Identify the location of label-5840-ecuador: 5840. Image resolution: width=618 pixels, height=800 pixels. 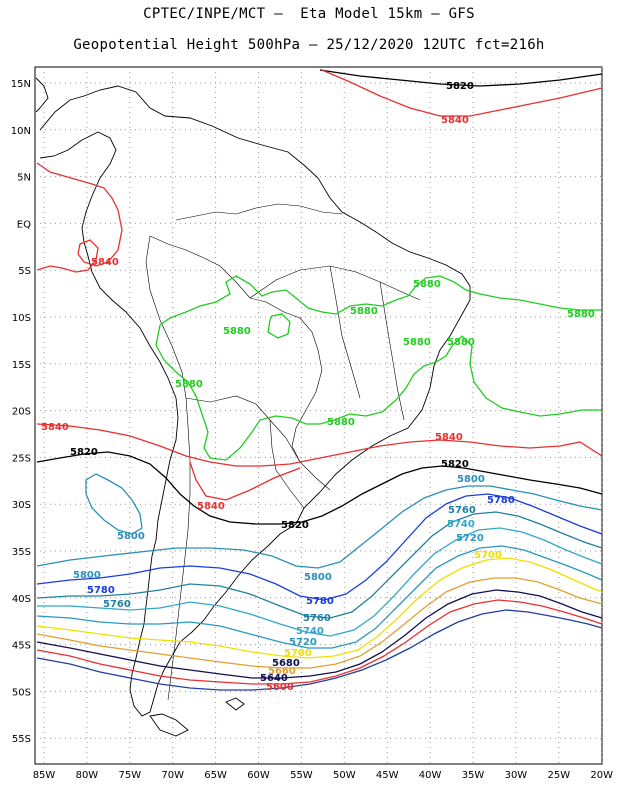
(105, 262).